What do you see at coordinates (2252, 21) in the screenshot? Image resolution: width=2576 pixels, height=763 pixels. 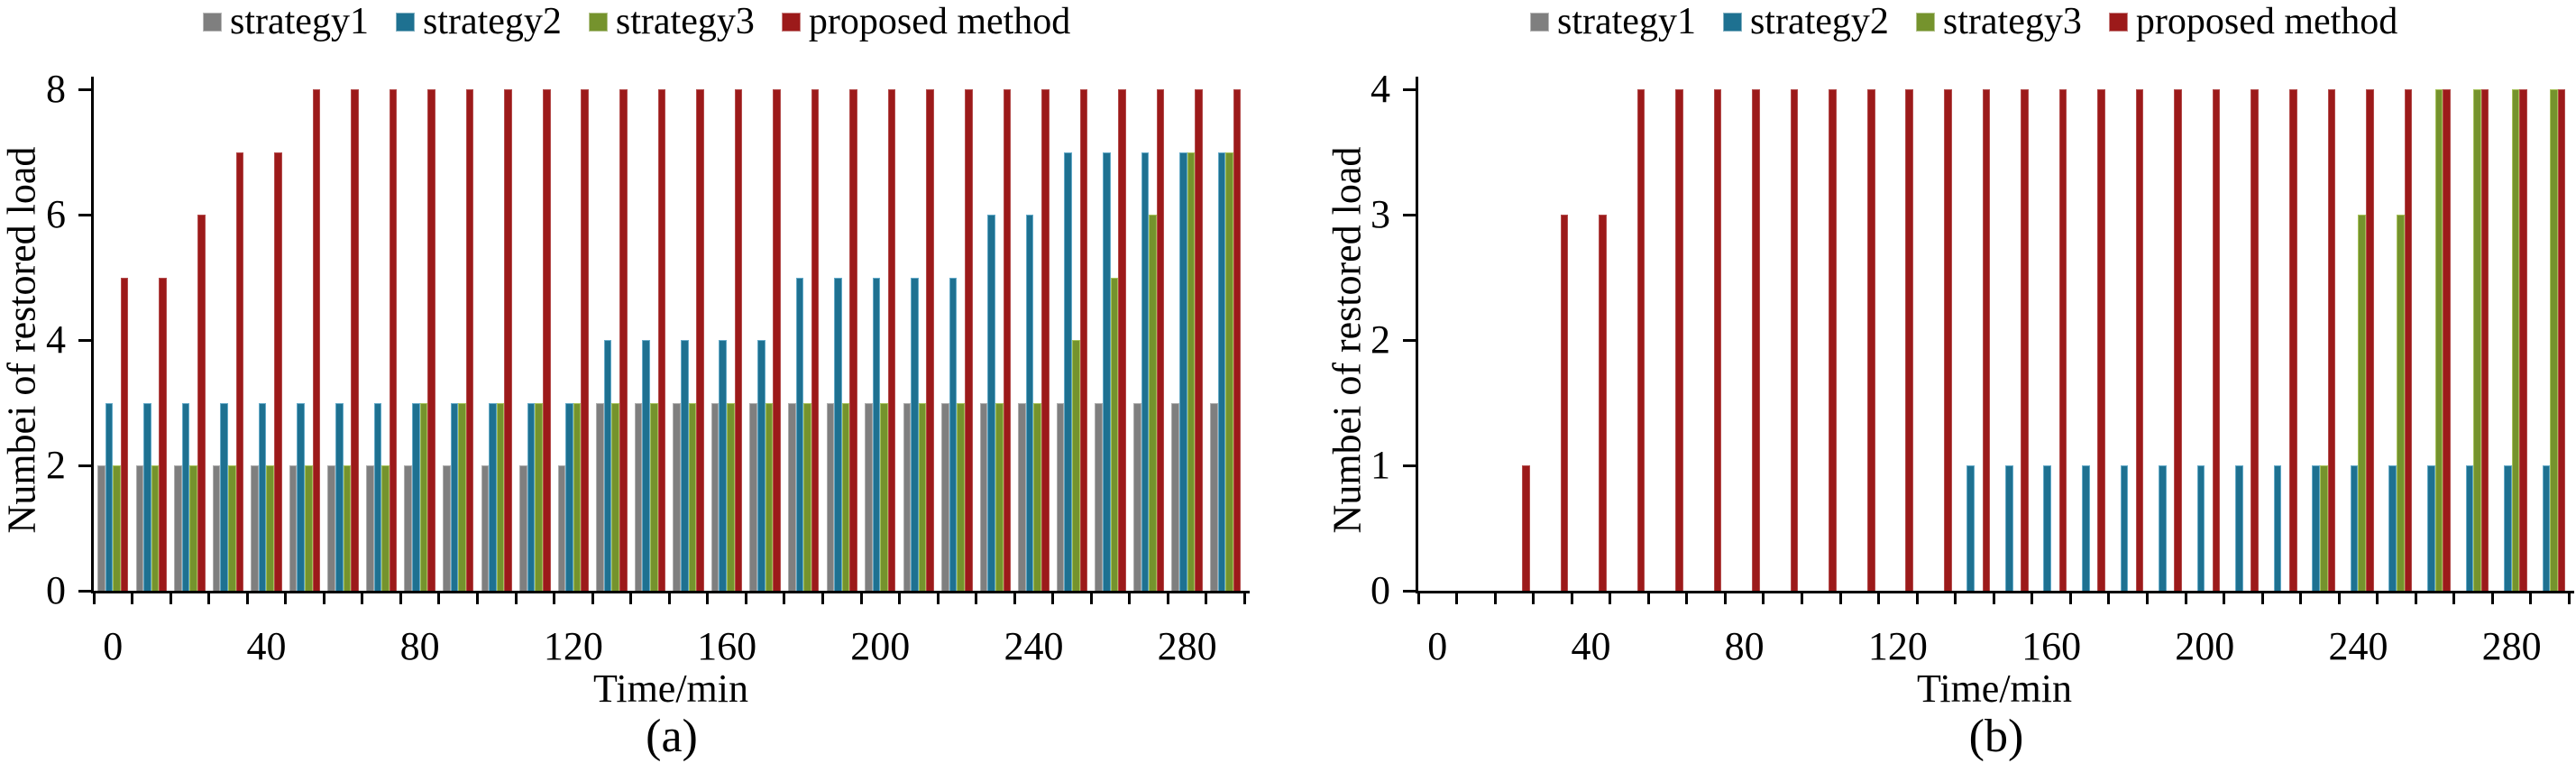 I see `legend-item-proposed-method: proposed method` at bounding box center [2252, 21].